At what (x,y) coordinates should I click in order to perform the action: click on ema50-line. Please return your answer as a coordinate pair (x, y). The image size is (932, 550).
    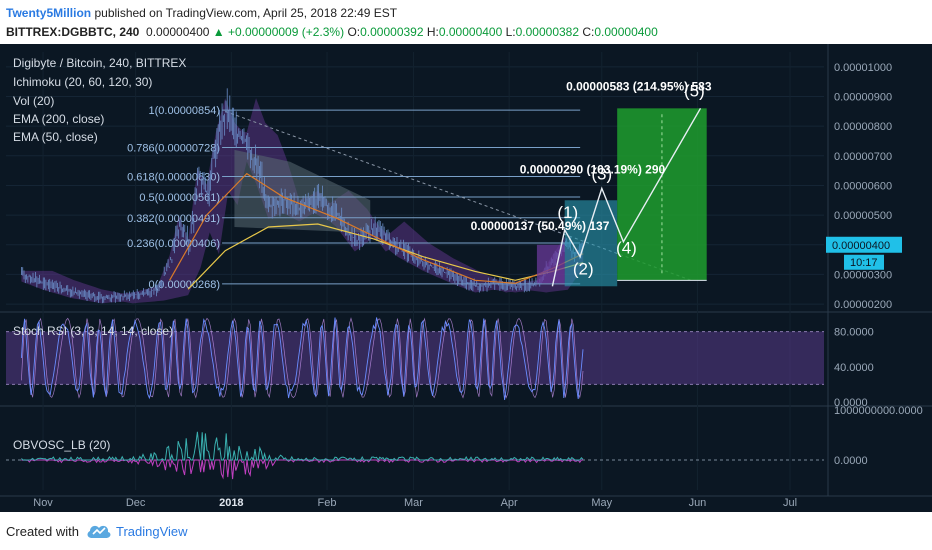
    Looking at the image, I should click on (376, 228).